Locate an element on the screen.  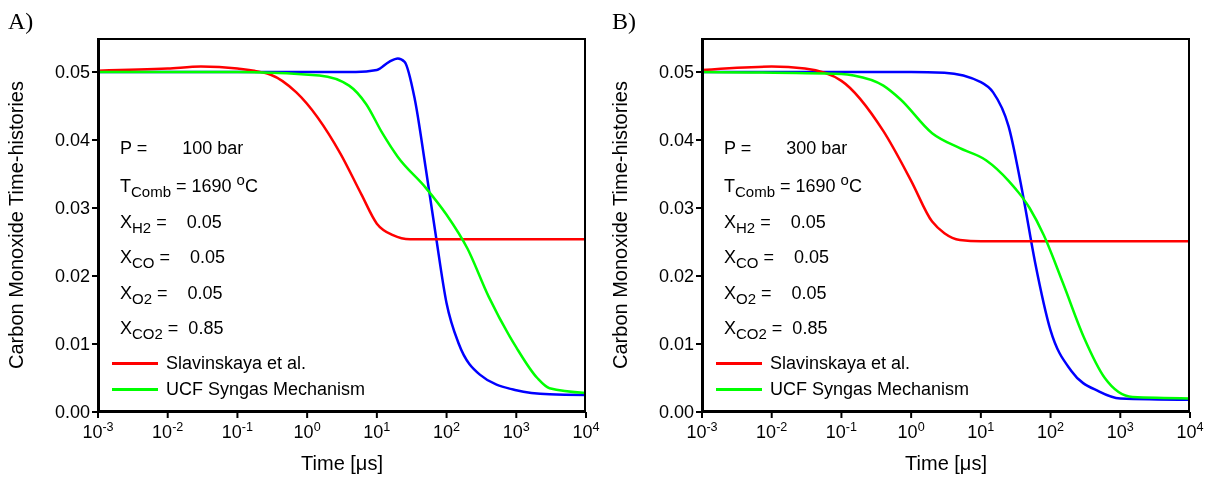
chart-title: B) is located at coordinates (624, 21).